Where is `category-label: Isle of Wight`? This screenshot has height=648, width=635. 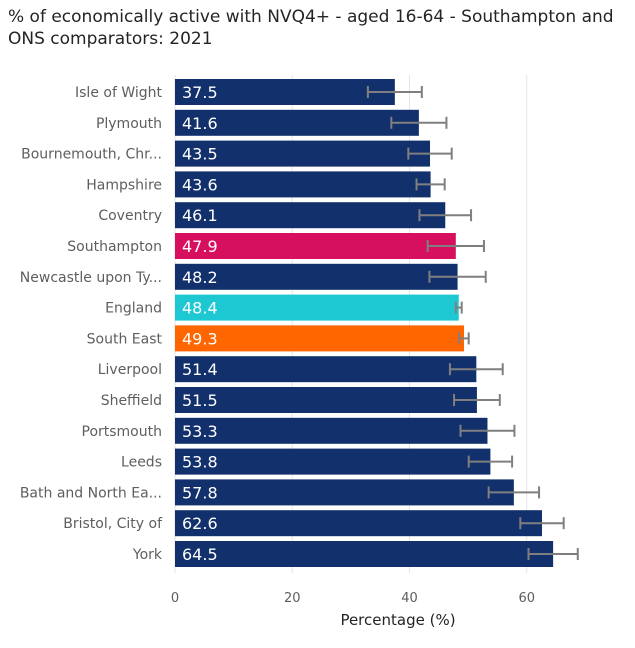
category-label: Isle of Wight is located at coordinates (119, 93).